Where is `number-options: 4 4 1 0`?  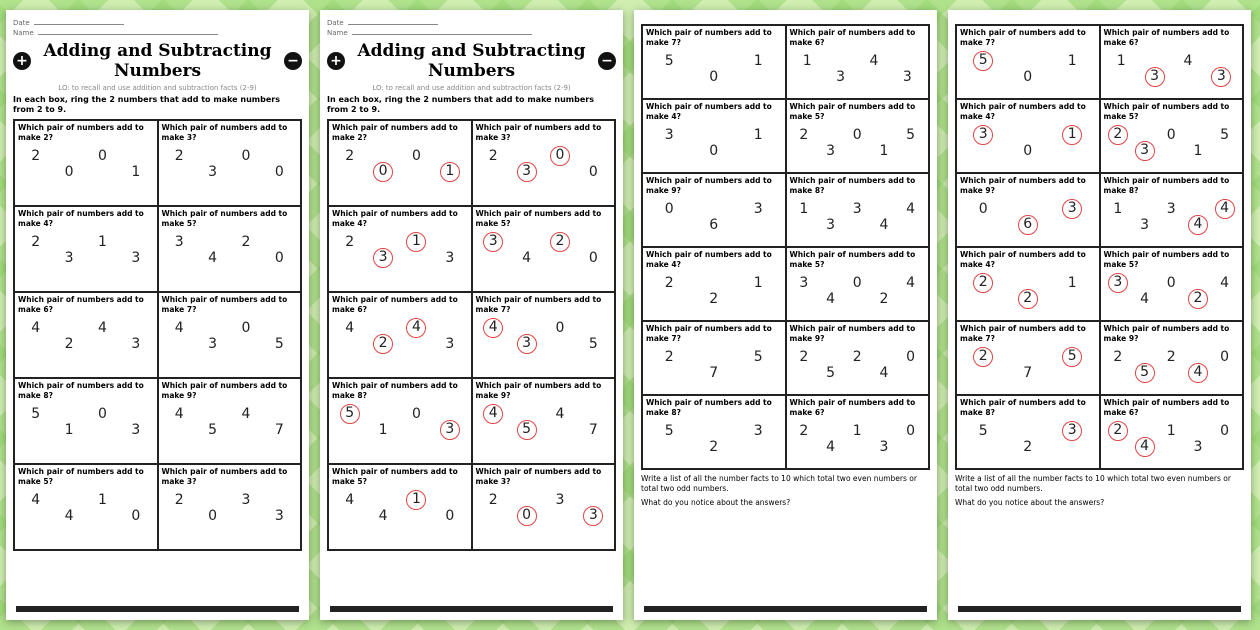
number-options: 4 4 1 0 is located at coordinates (86, 507).